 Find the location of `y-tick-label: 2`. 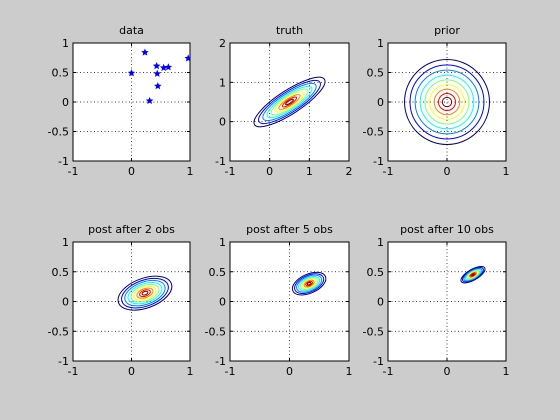

y-tick-label: 2 is located at coordinates (222, 43).